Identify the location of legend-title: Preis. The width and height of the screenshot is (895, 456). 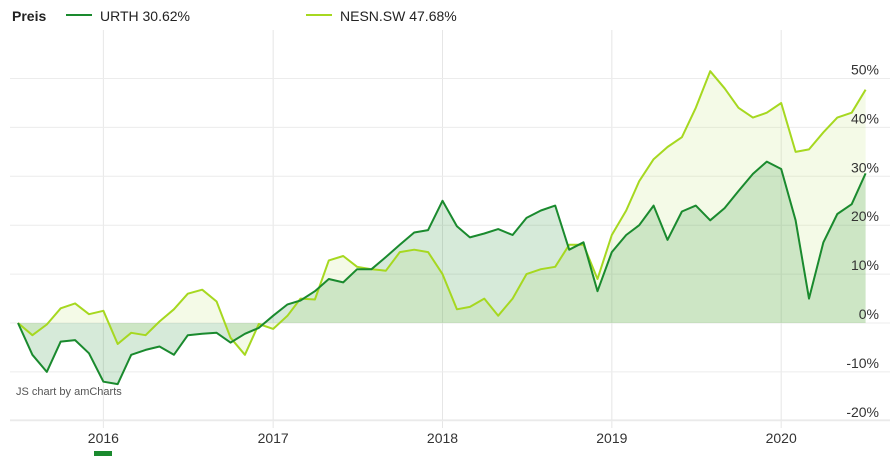
(29, 16).